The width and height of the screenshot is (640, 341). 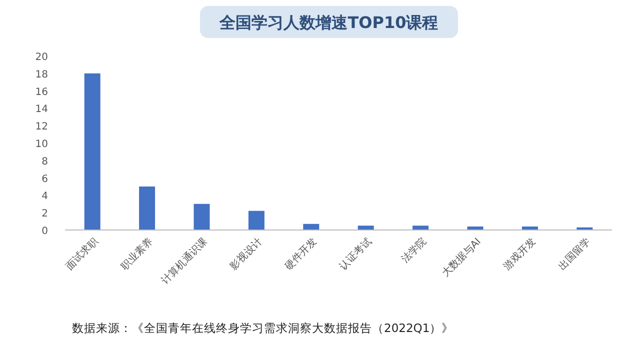 I want to click on chart-title: 全国学习人数增速TOP10课程, so click(x=328, y=22).